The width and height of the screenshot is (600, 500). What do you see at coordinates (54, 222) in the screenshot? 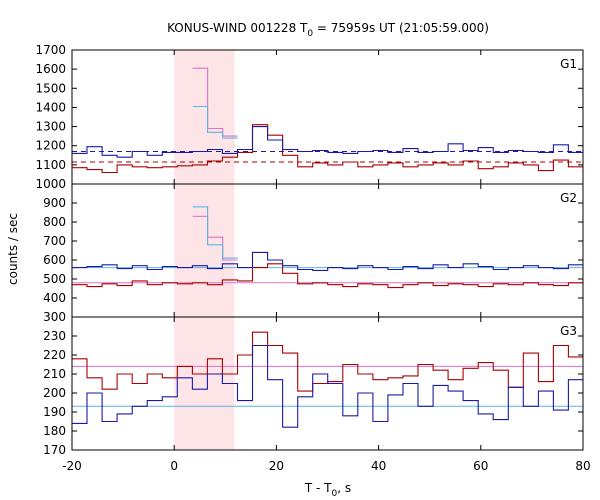
I see `y-tick-label: 800` at bounding box center [54, 222].